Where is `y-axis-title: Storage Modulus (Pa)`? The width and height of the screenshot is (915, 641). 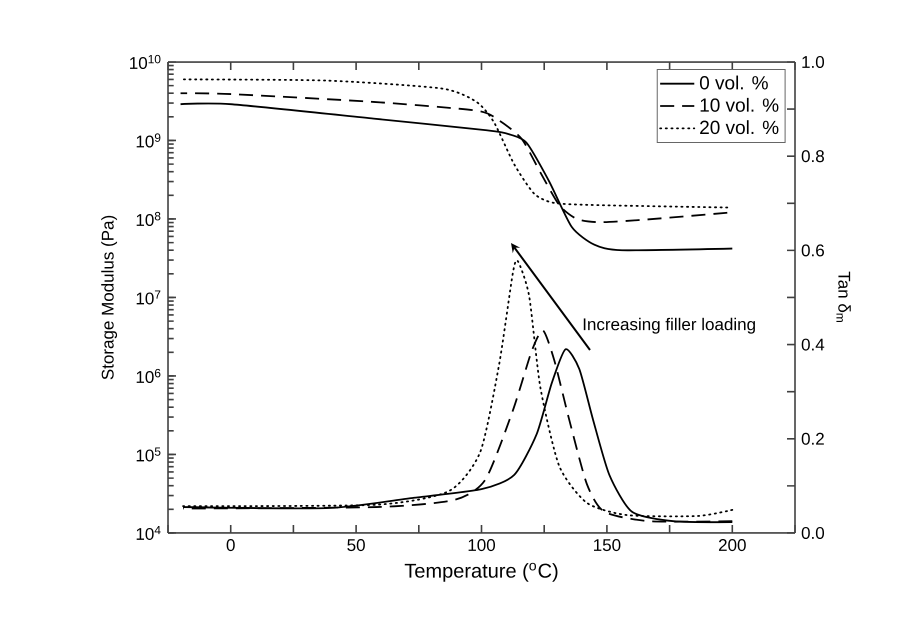
y-axis-title: Storage Modulus (Pa) is located at coordinates (109, 298).